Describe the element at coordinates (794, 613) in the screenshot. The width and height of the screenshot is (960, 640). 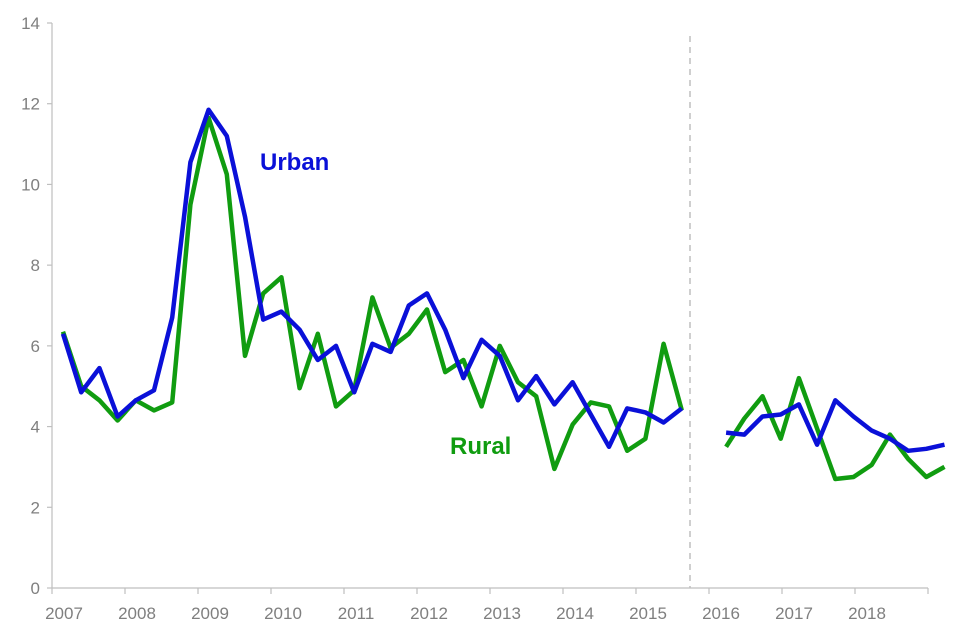
I see `x-tick-label: 2017` at that location.